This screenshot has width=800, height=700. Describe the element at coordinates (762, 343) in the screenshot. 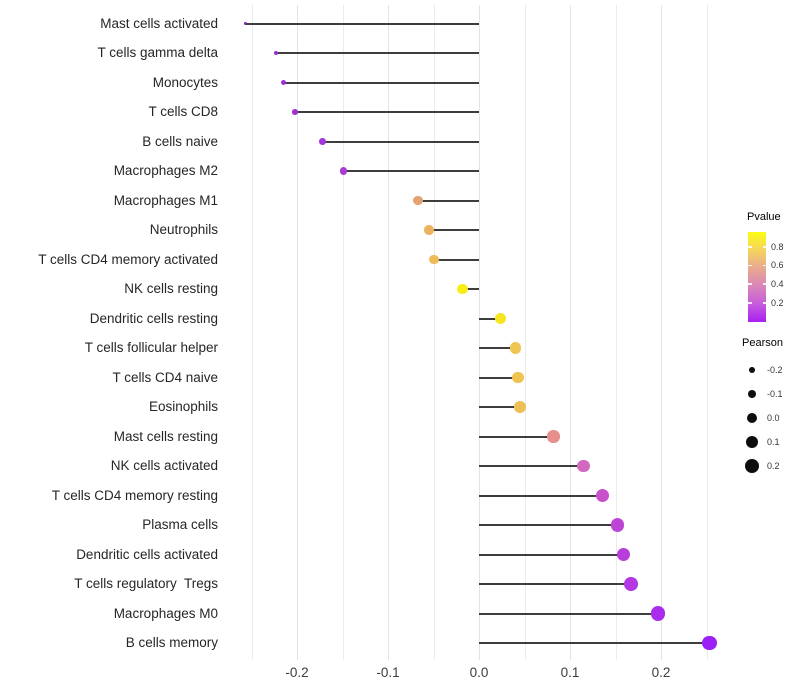

I see `pearson-legend-title: Pearson` at that location.